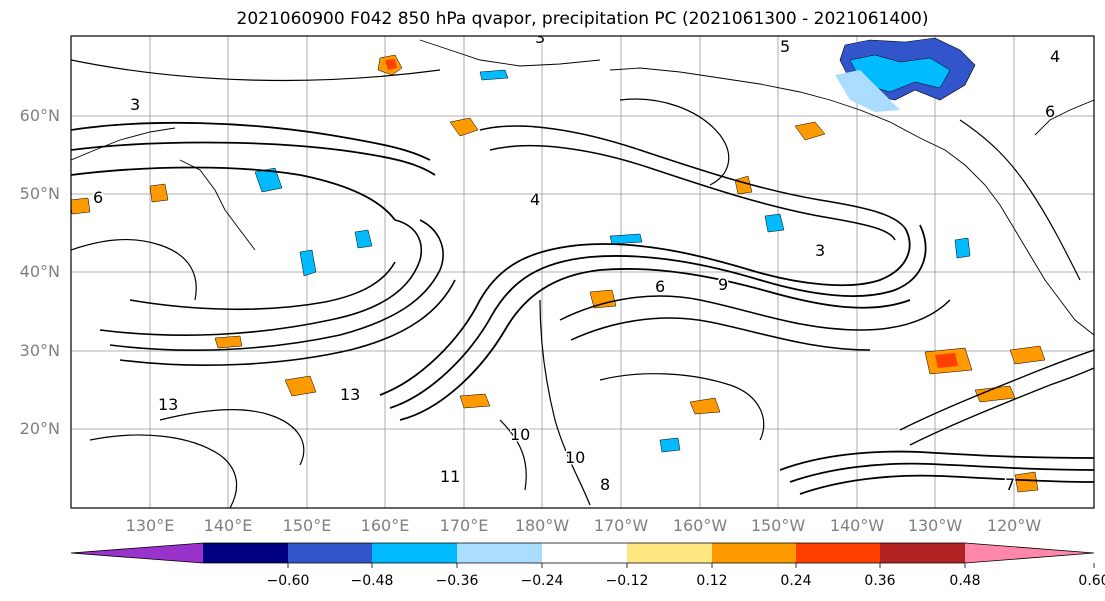 Image resolution: width=1105 pixels, height=601 pixels. Describe the element at coordinates (1091, 581) in the screenshot. I see `colorbar-tick-label: 0.60` at that location.